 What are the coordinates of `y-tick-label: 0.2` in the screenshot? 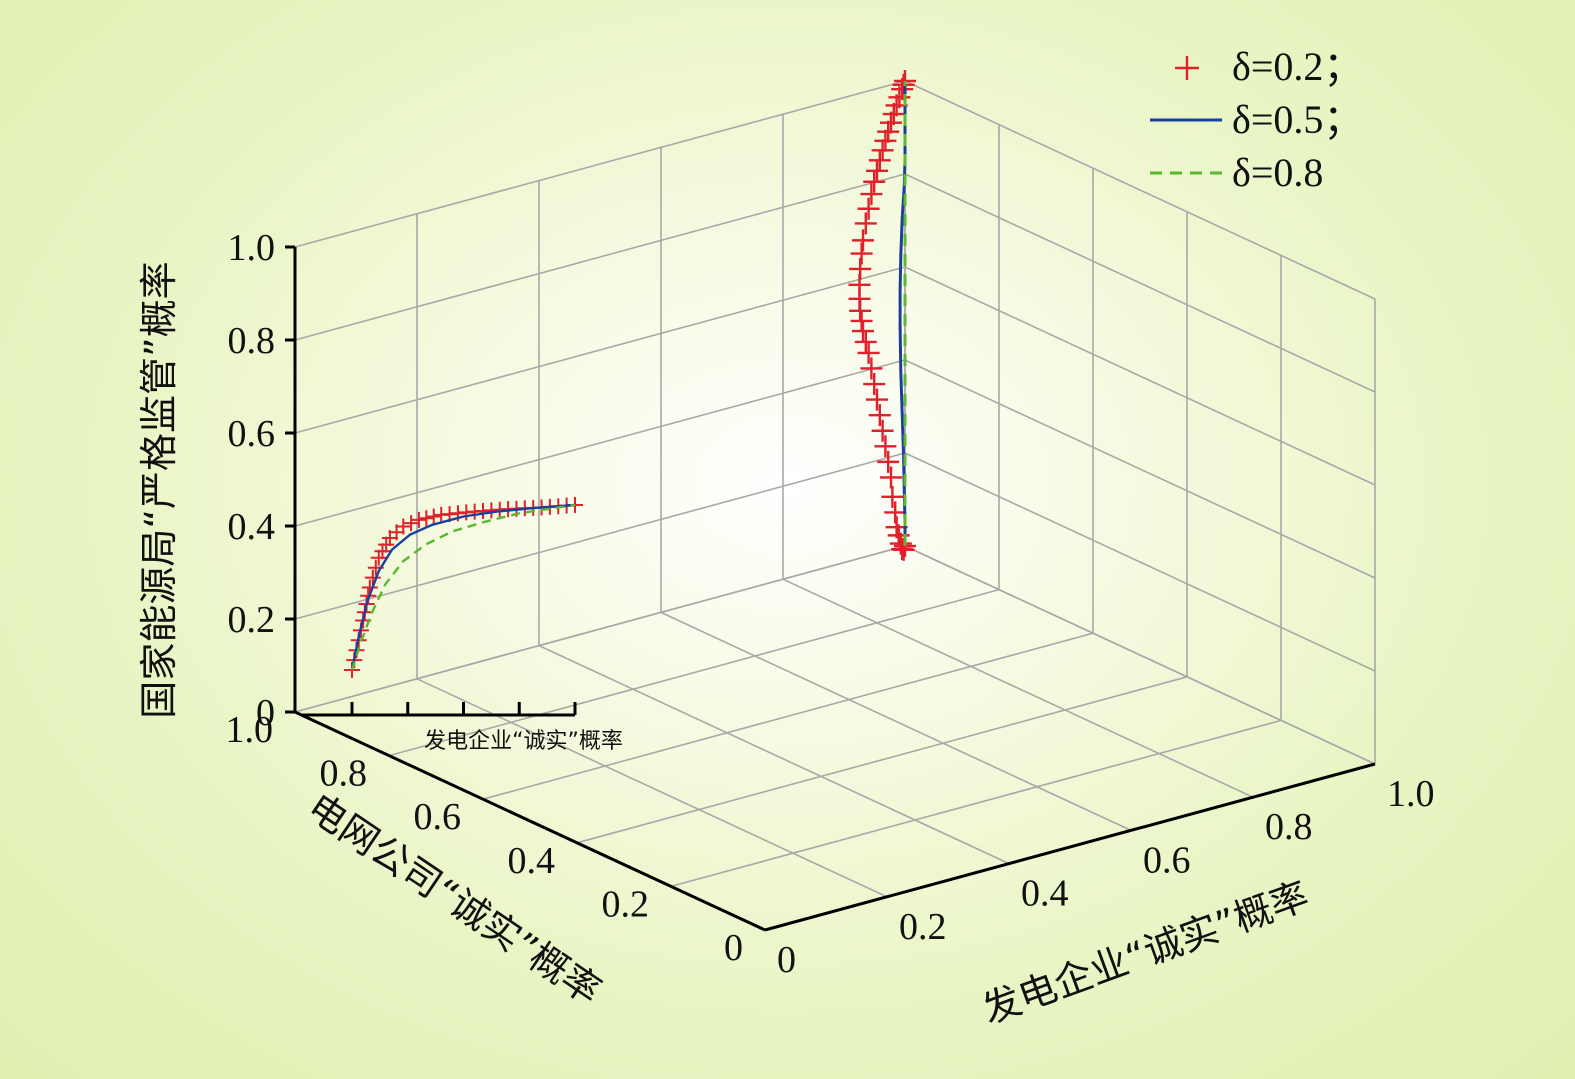 It's located at (626, 904).